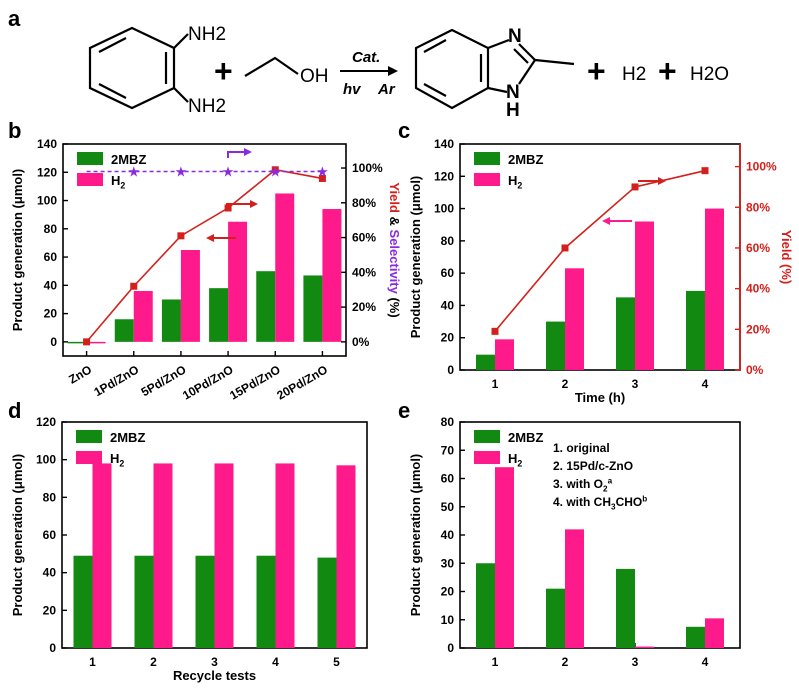 The height and width of the screenshot is (697, 799). Describe the element at coordinates (366, 57) in the screenshot. I see `catalyst-label: Cat.` at that location.